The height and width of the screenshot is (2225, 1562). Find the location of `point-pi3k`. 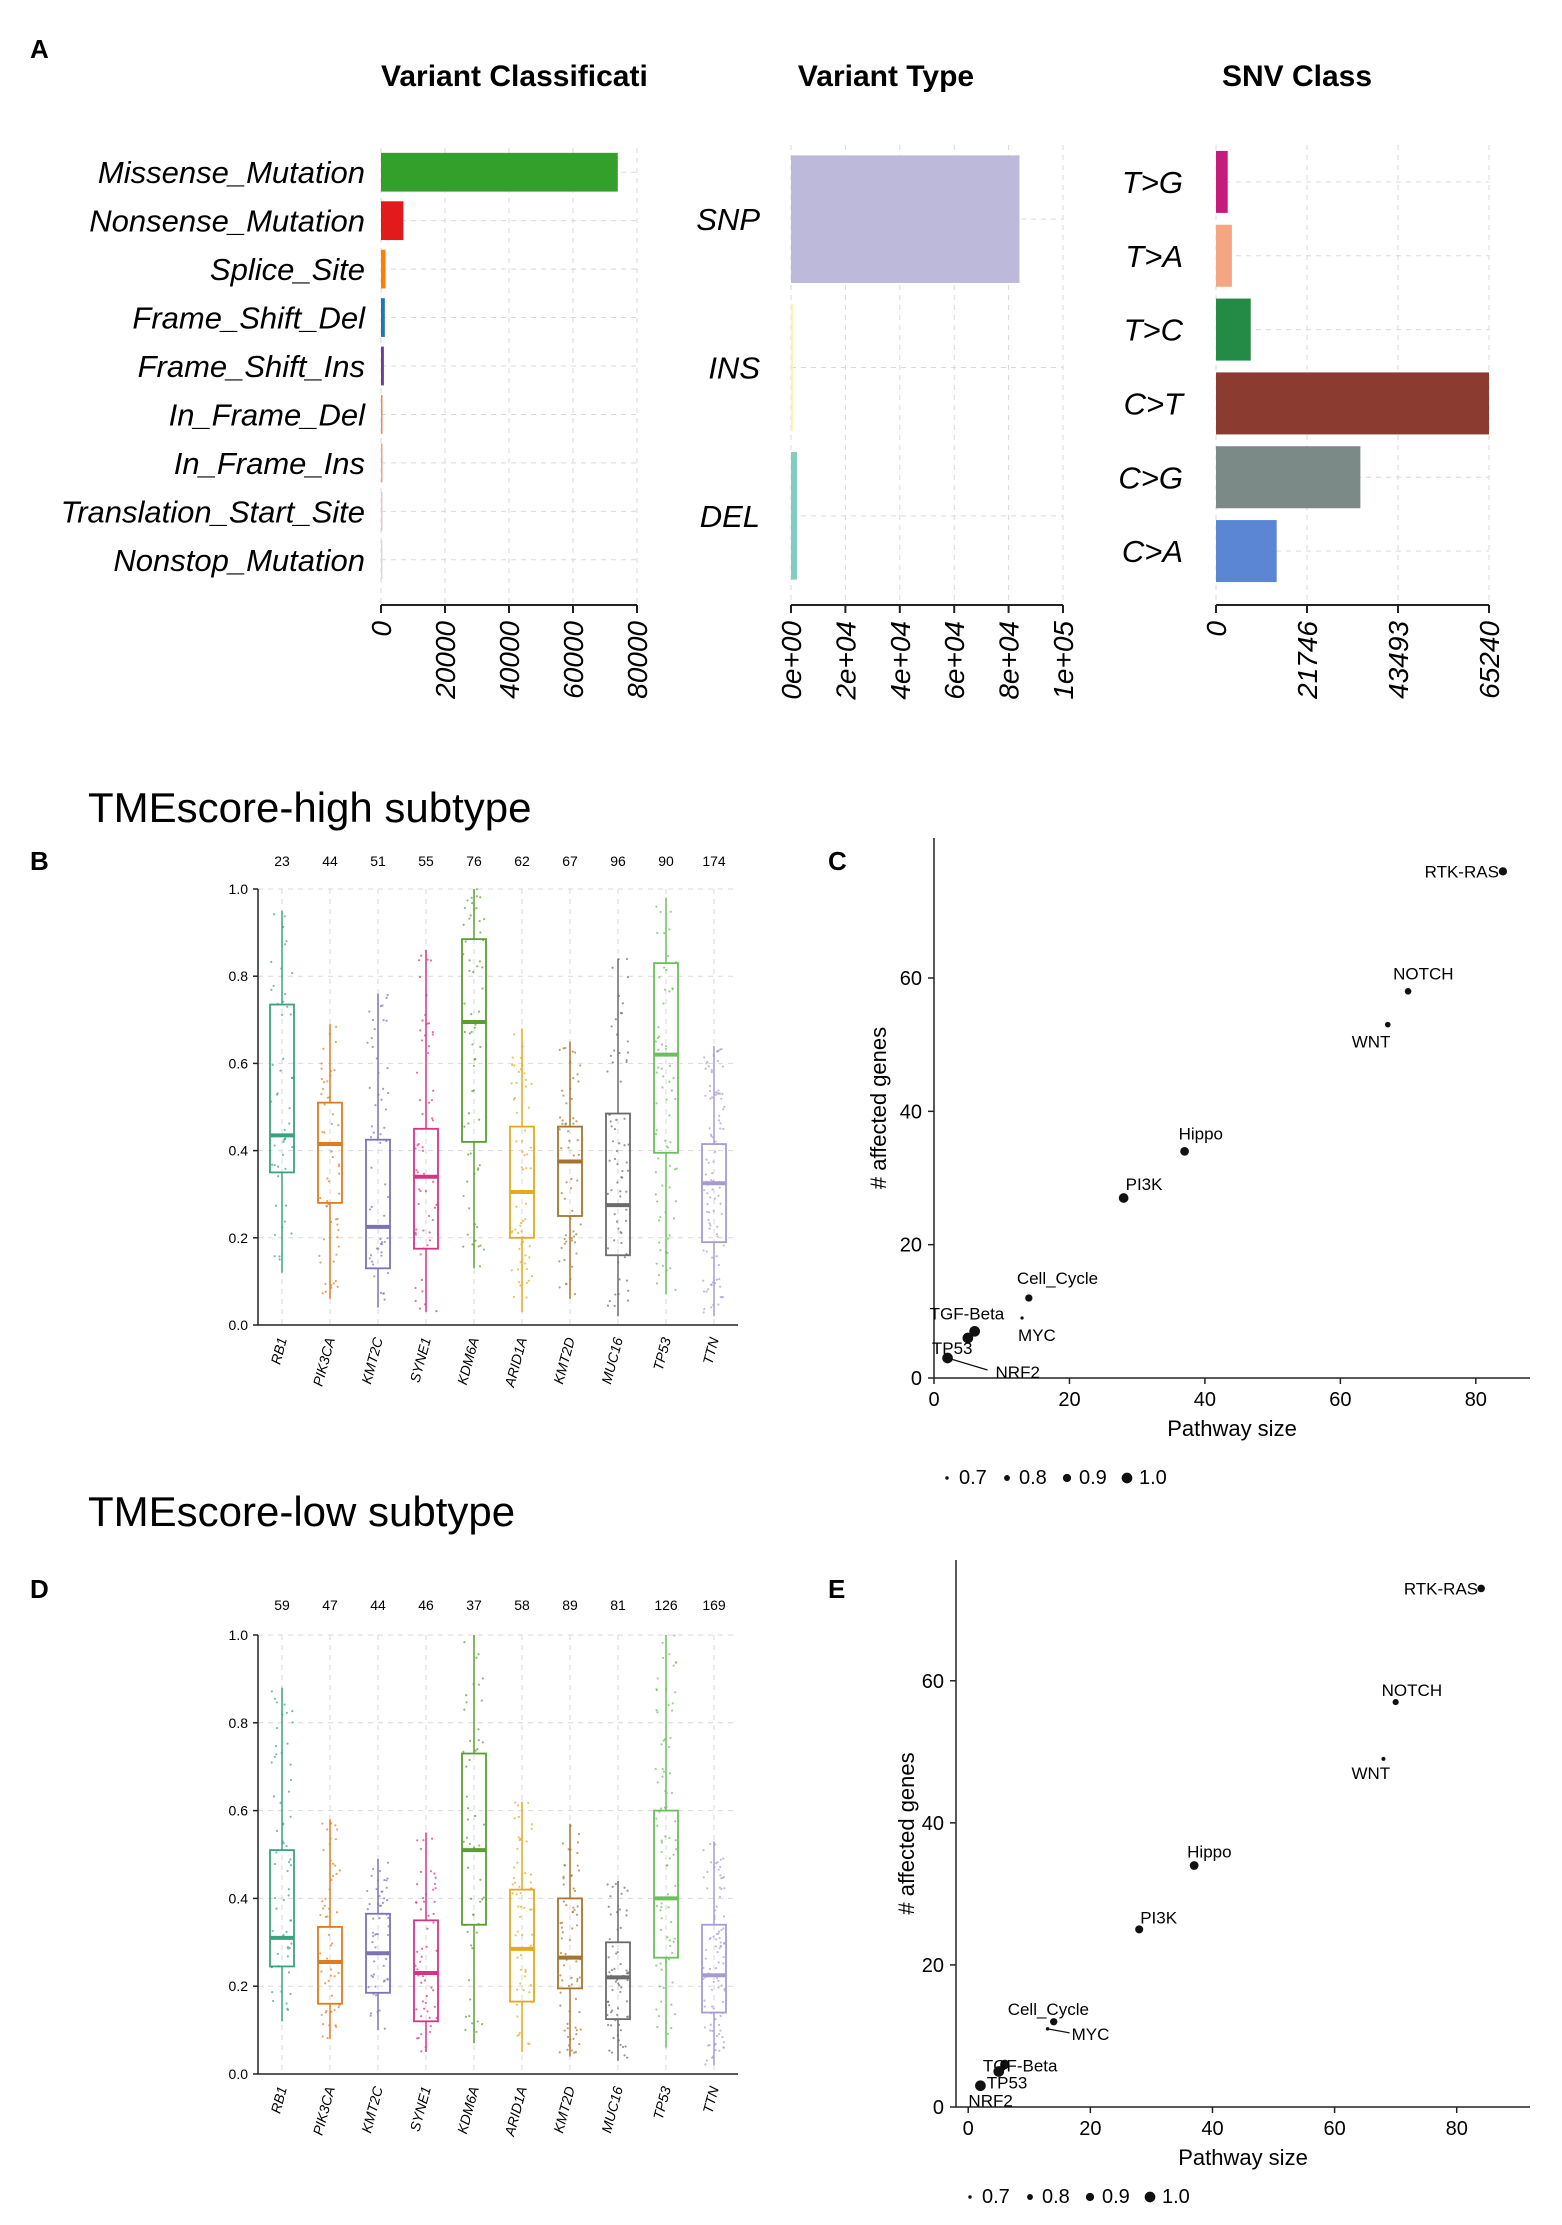

point-pi3k is located at coordinates (1123, 1198).